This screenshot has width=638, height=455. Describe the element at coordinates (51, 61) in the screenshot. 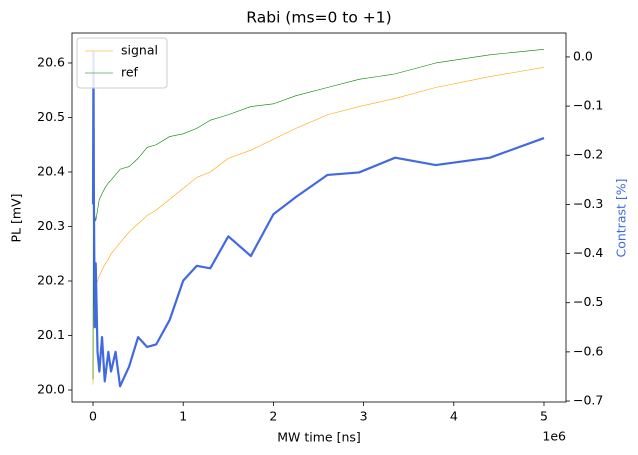

I see `y-tick-label: 20.6` at that location.